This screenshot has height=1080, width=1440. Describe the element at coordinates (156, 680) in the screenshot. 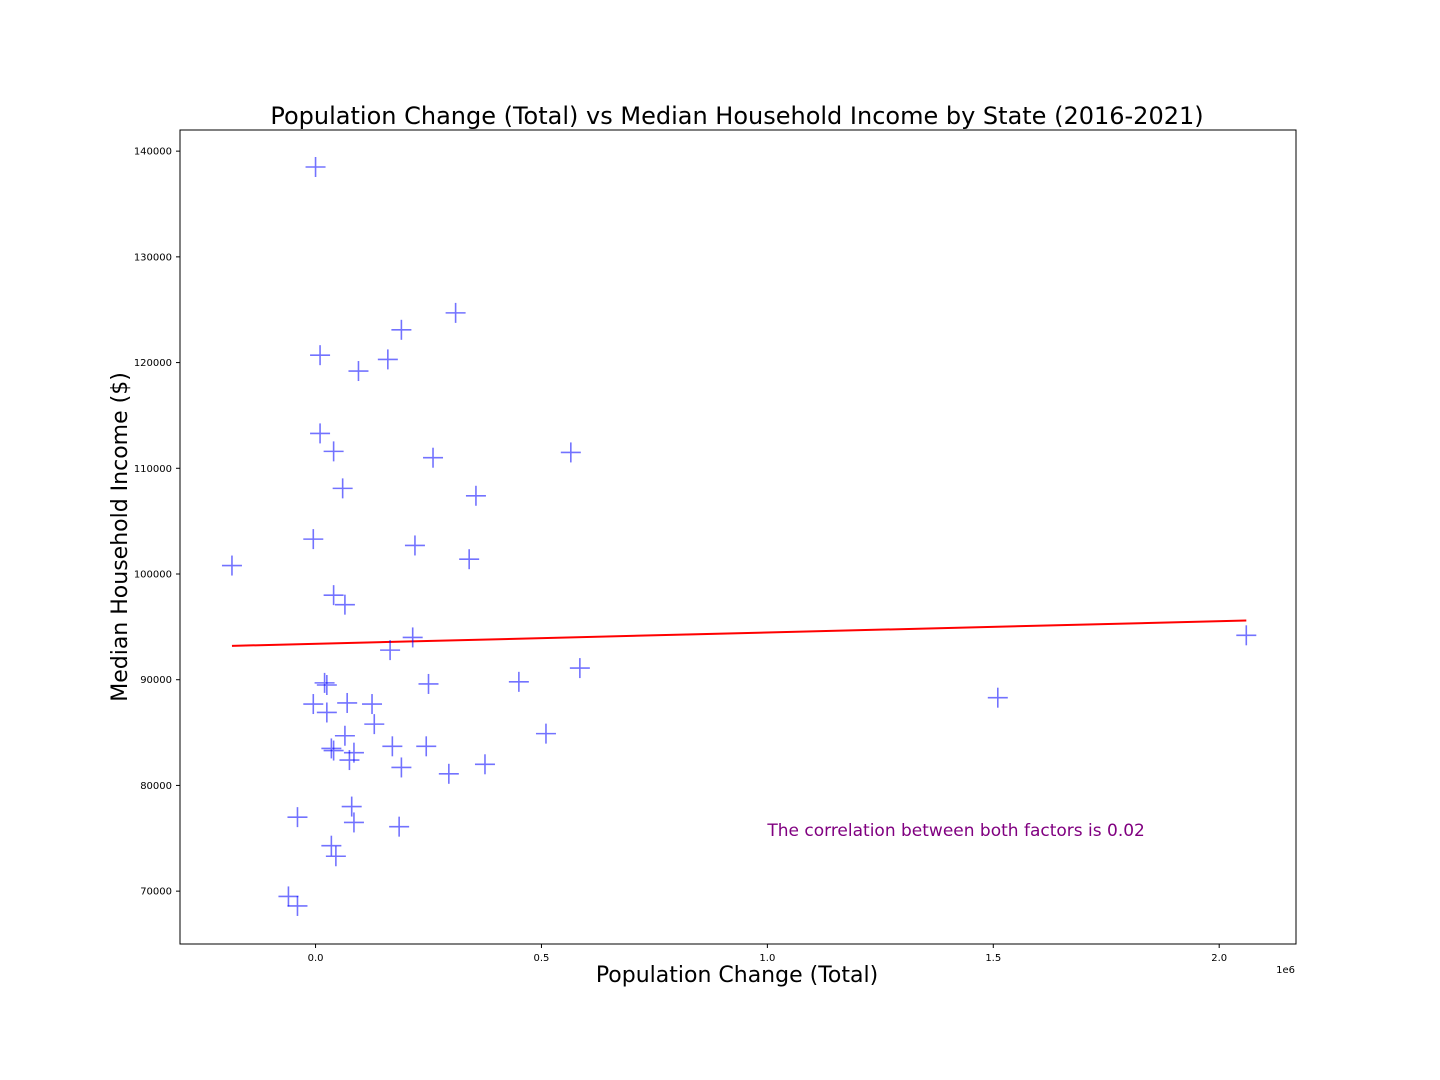

I see `y-tick-label: 90000` at that location.